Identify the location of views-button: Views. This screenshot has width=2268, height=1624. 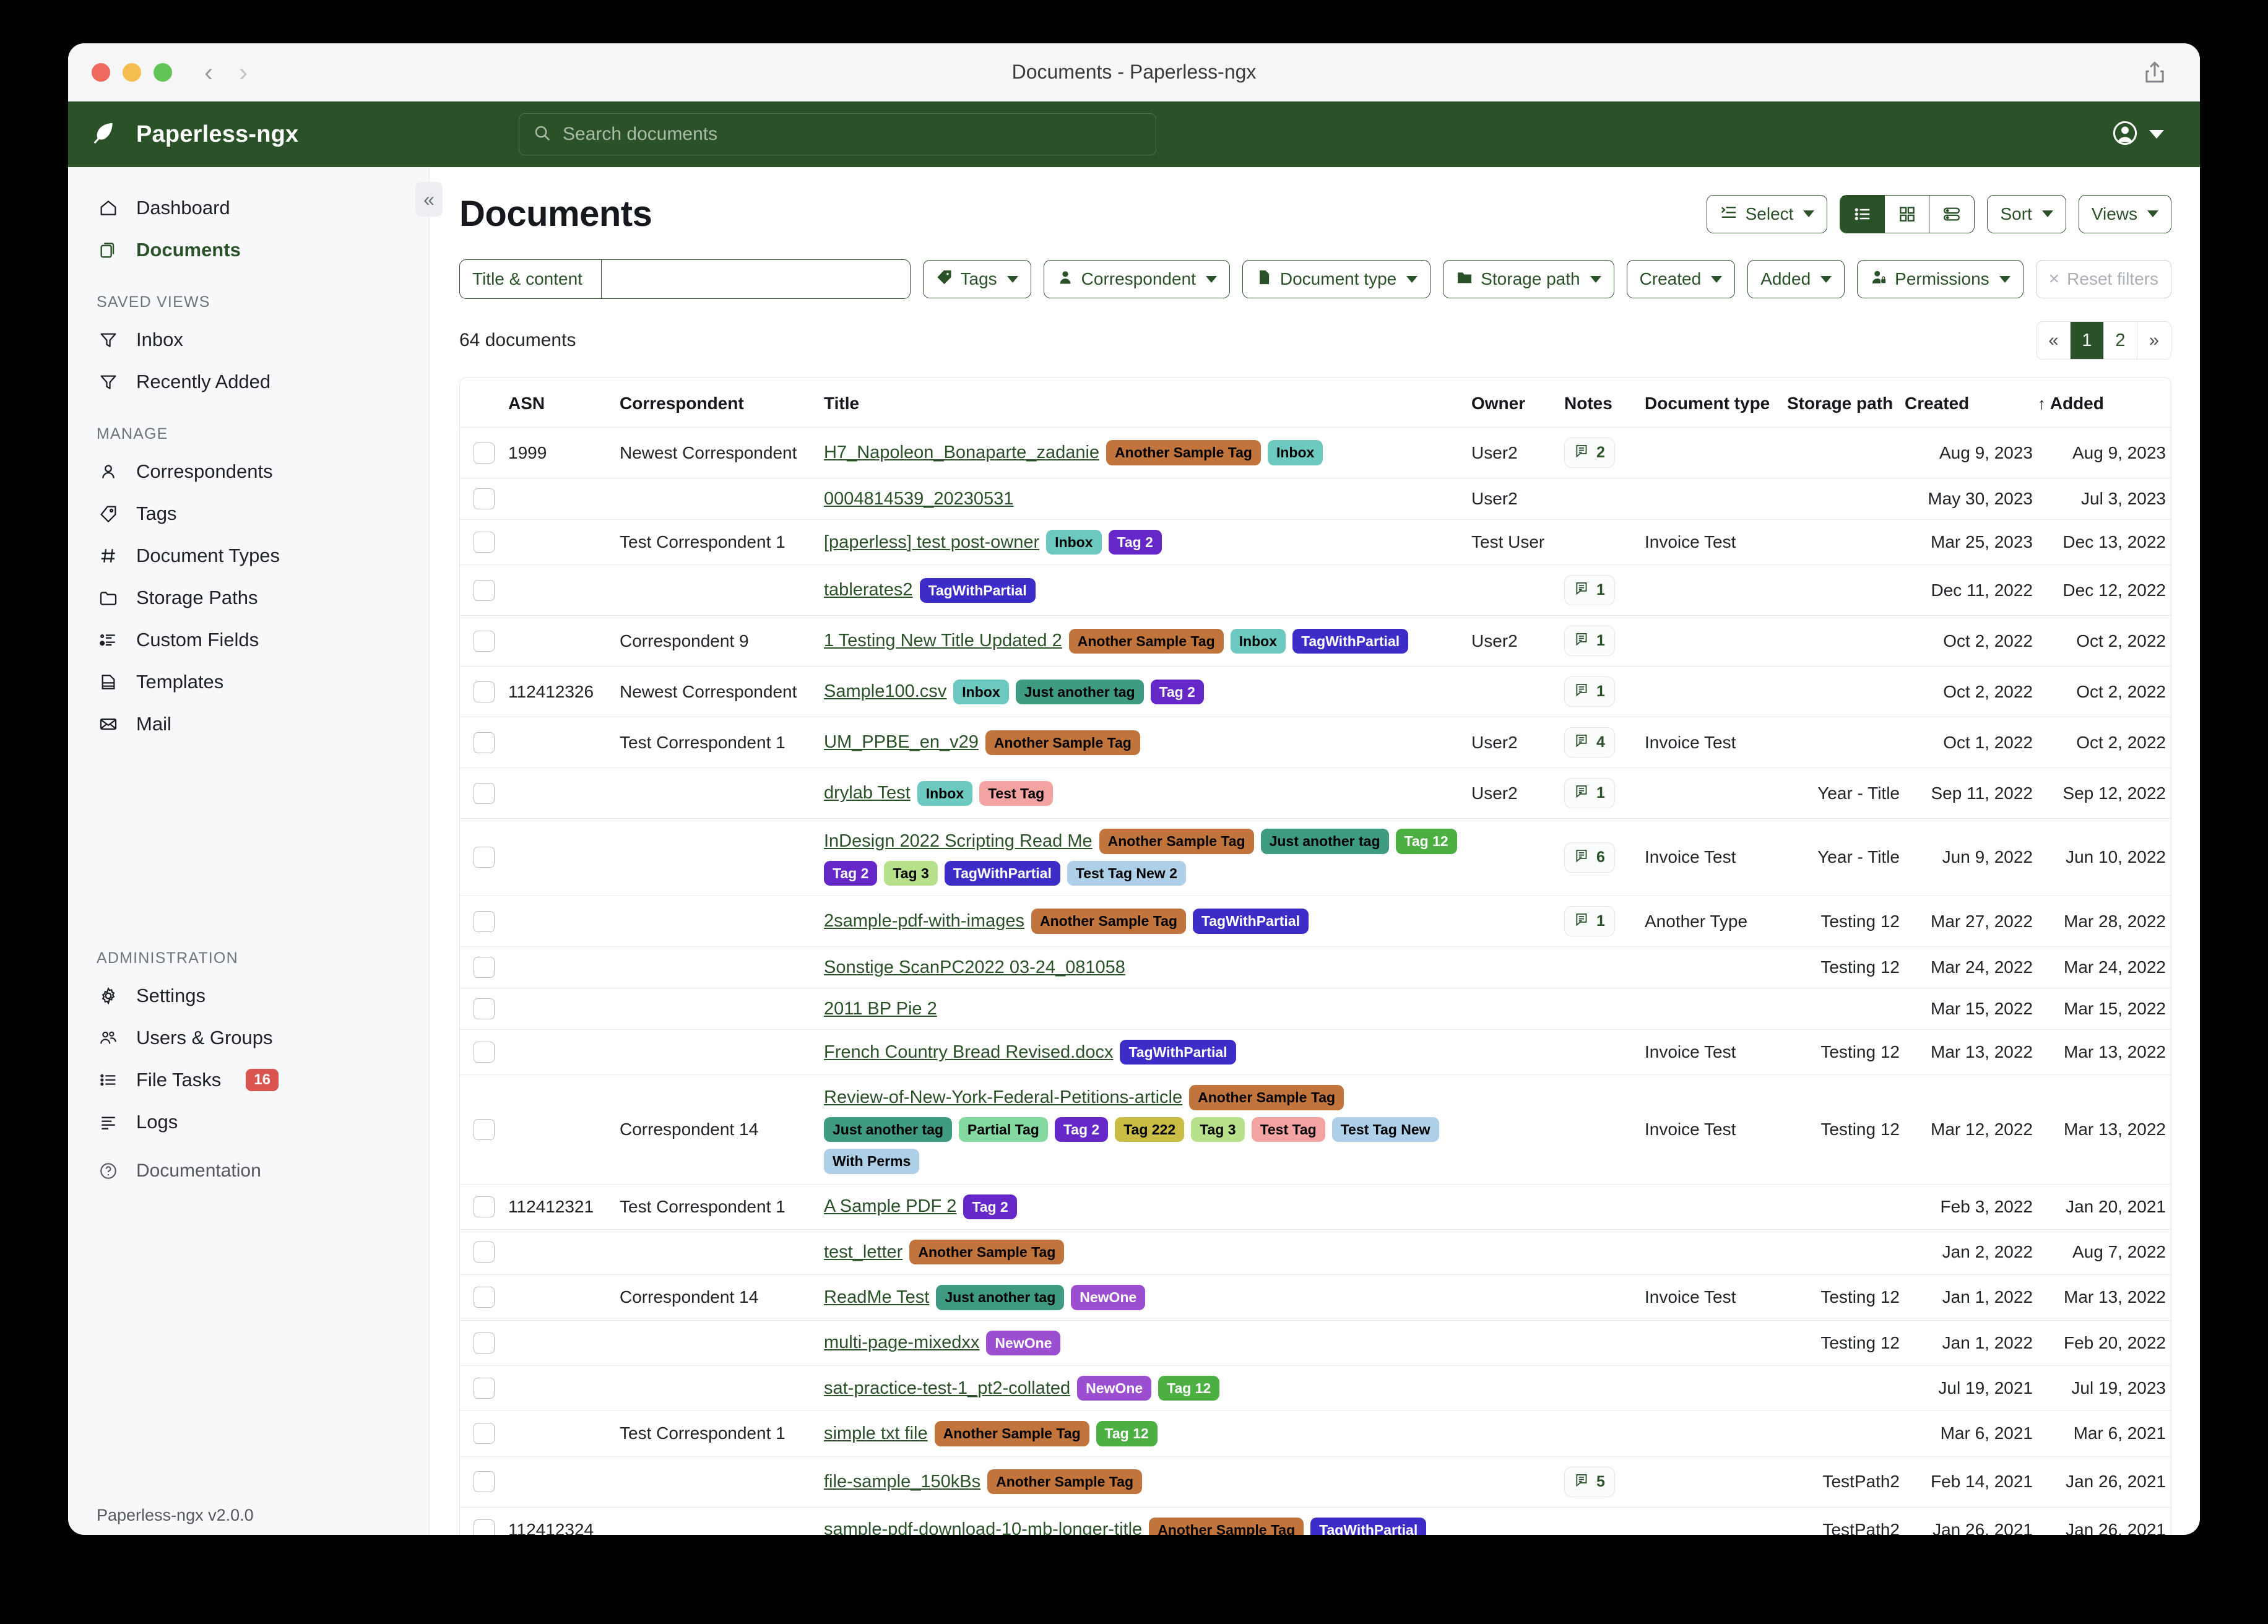
(2124, 213).